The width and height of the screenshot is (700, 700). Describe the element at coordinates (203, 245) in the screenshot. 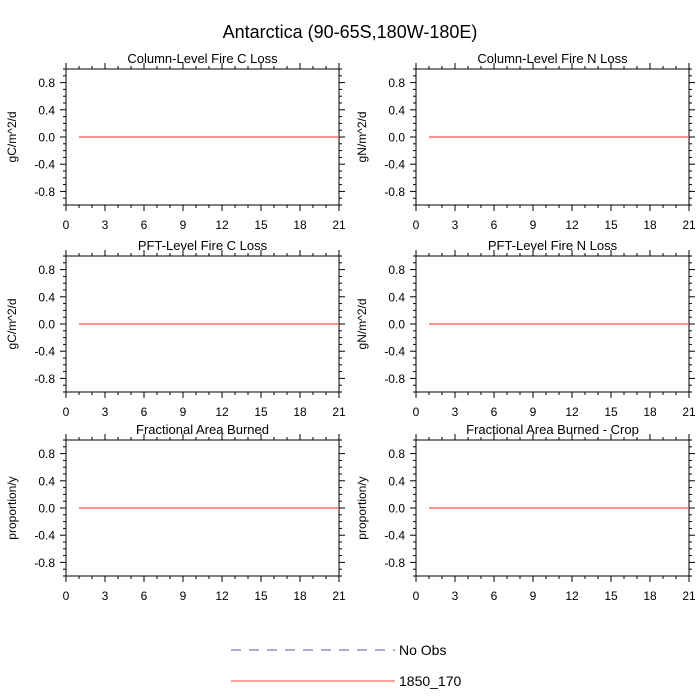

I see `panel-title: PFT-Level Fire C Loss` at that location.